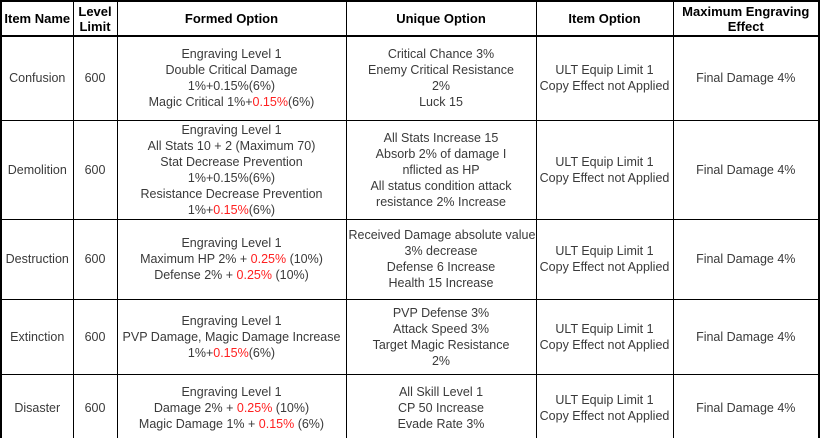 The image size is (820, 438). I want to click on option-line: Defense 2% + 0.25% (10%), so click(232, 275).